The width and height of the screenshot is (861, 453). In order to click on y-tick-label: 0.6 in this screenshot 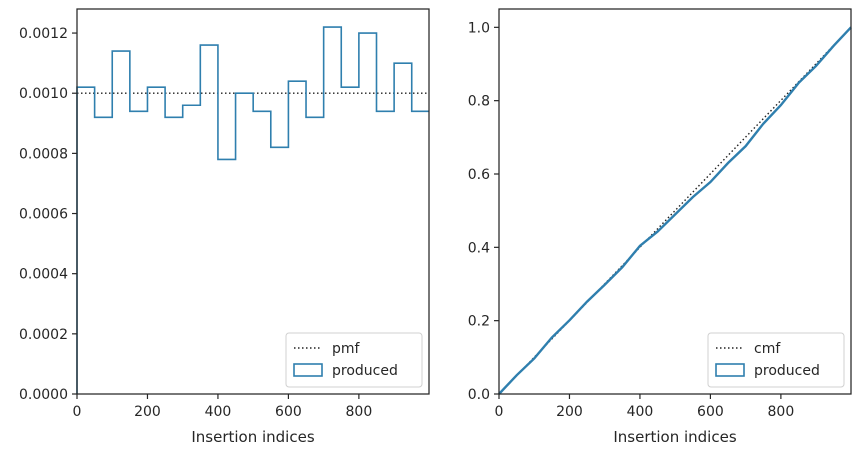, I will do `click(479, 175)`.